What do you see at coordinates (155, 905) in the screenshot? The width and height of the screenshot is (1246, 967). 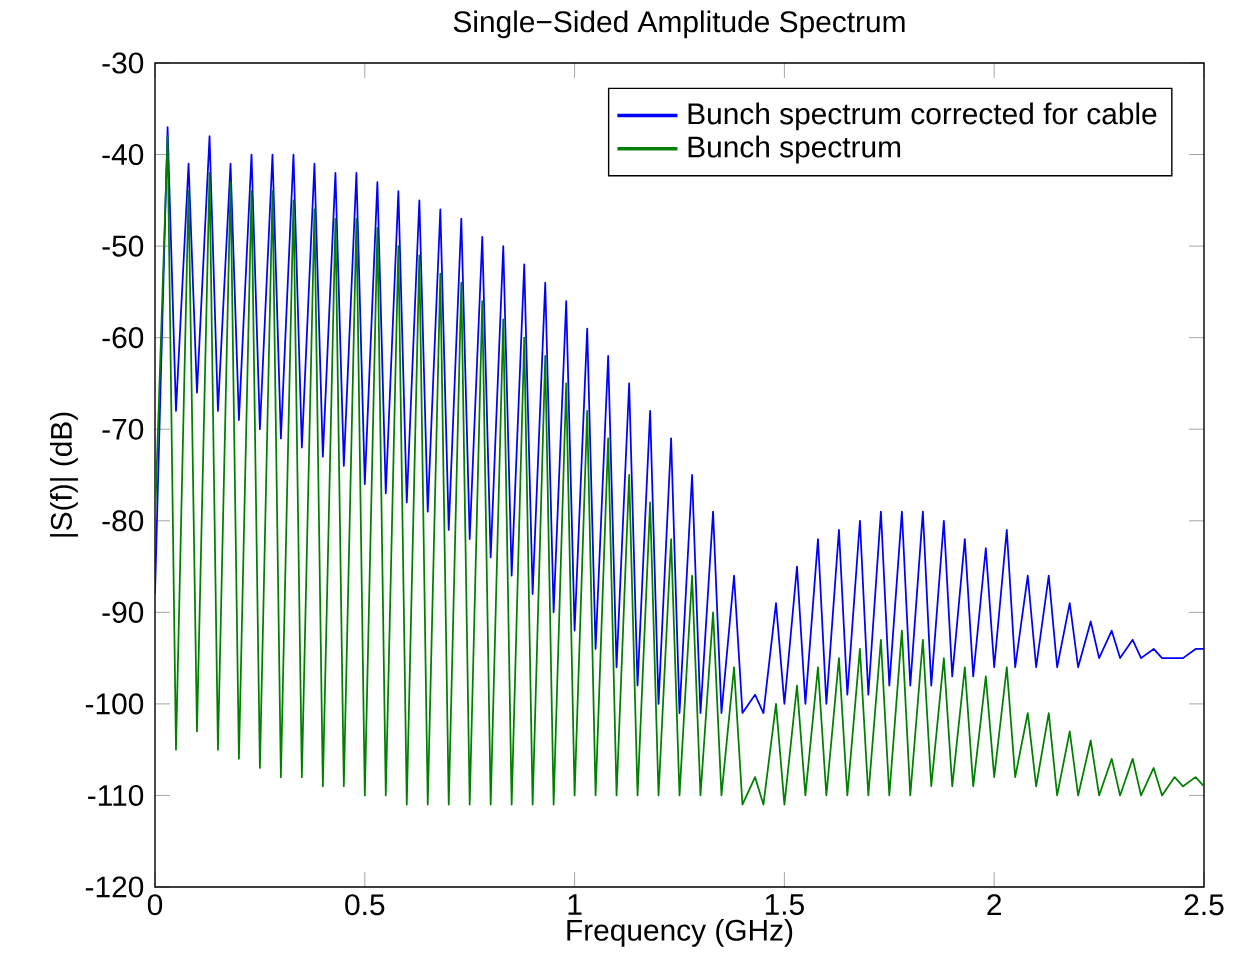 I see `x-tick-label: 0` at bounding box center [155, 905].